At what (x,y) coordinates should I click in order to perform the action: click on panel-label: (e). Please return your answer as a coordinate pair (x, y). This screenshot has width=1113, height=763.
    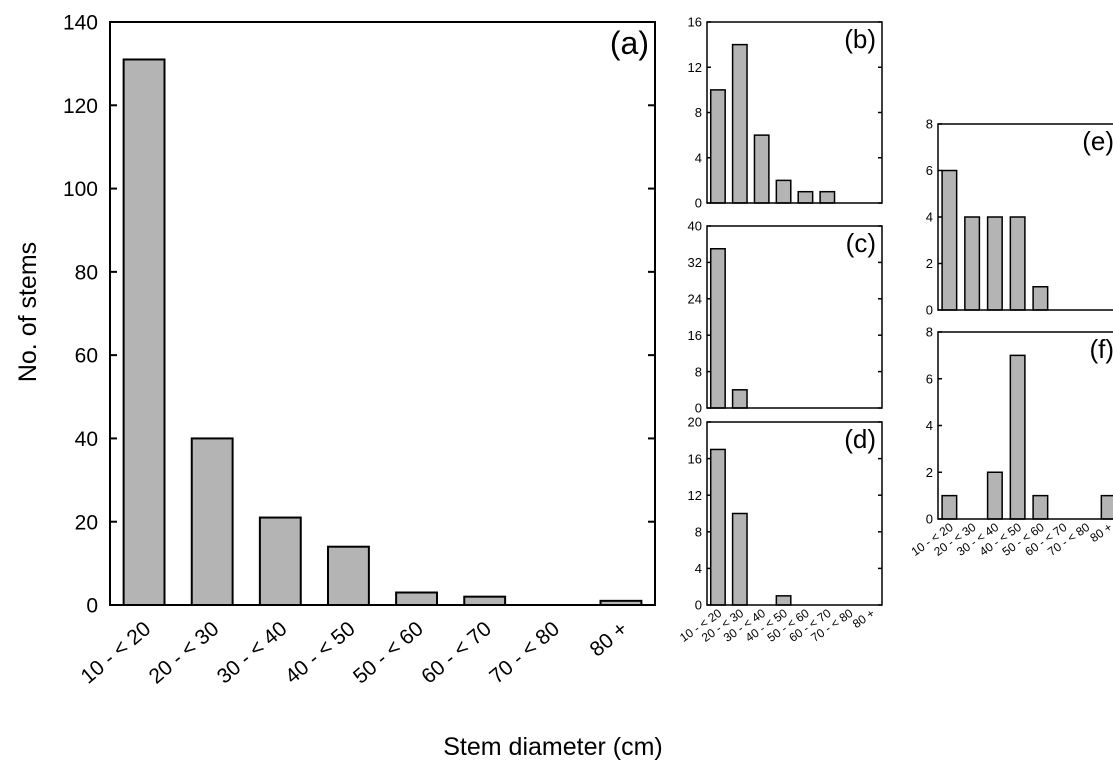
    Looking at the image, I should click on (1097, 141).